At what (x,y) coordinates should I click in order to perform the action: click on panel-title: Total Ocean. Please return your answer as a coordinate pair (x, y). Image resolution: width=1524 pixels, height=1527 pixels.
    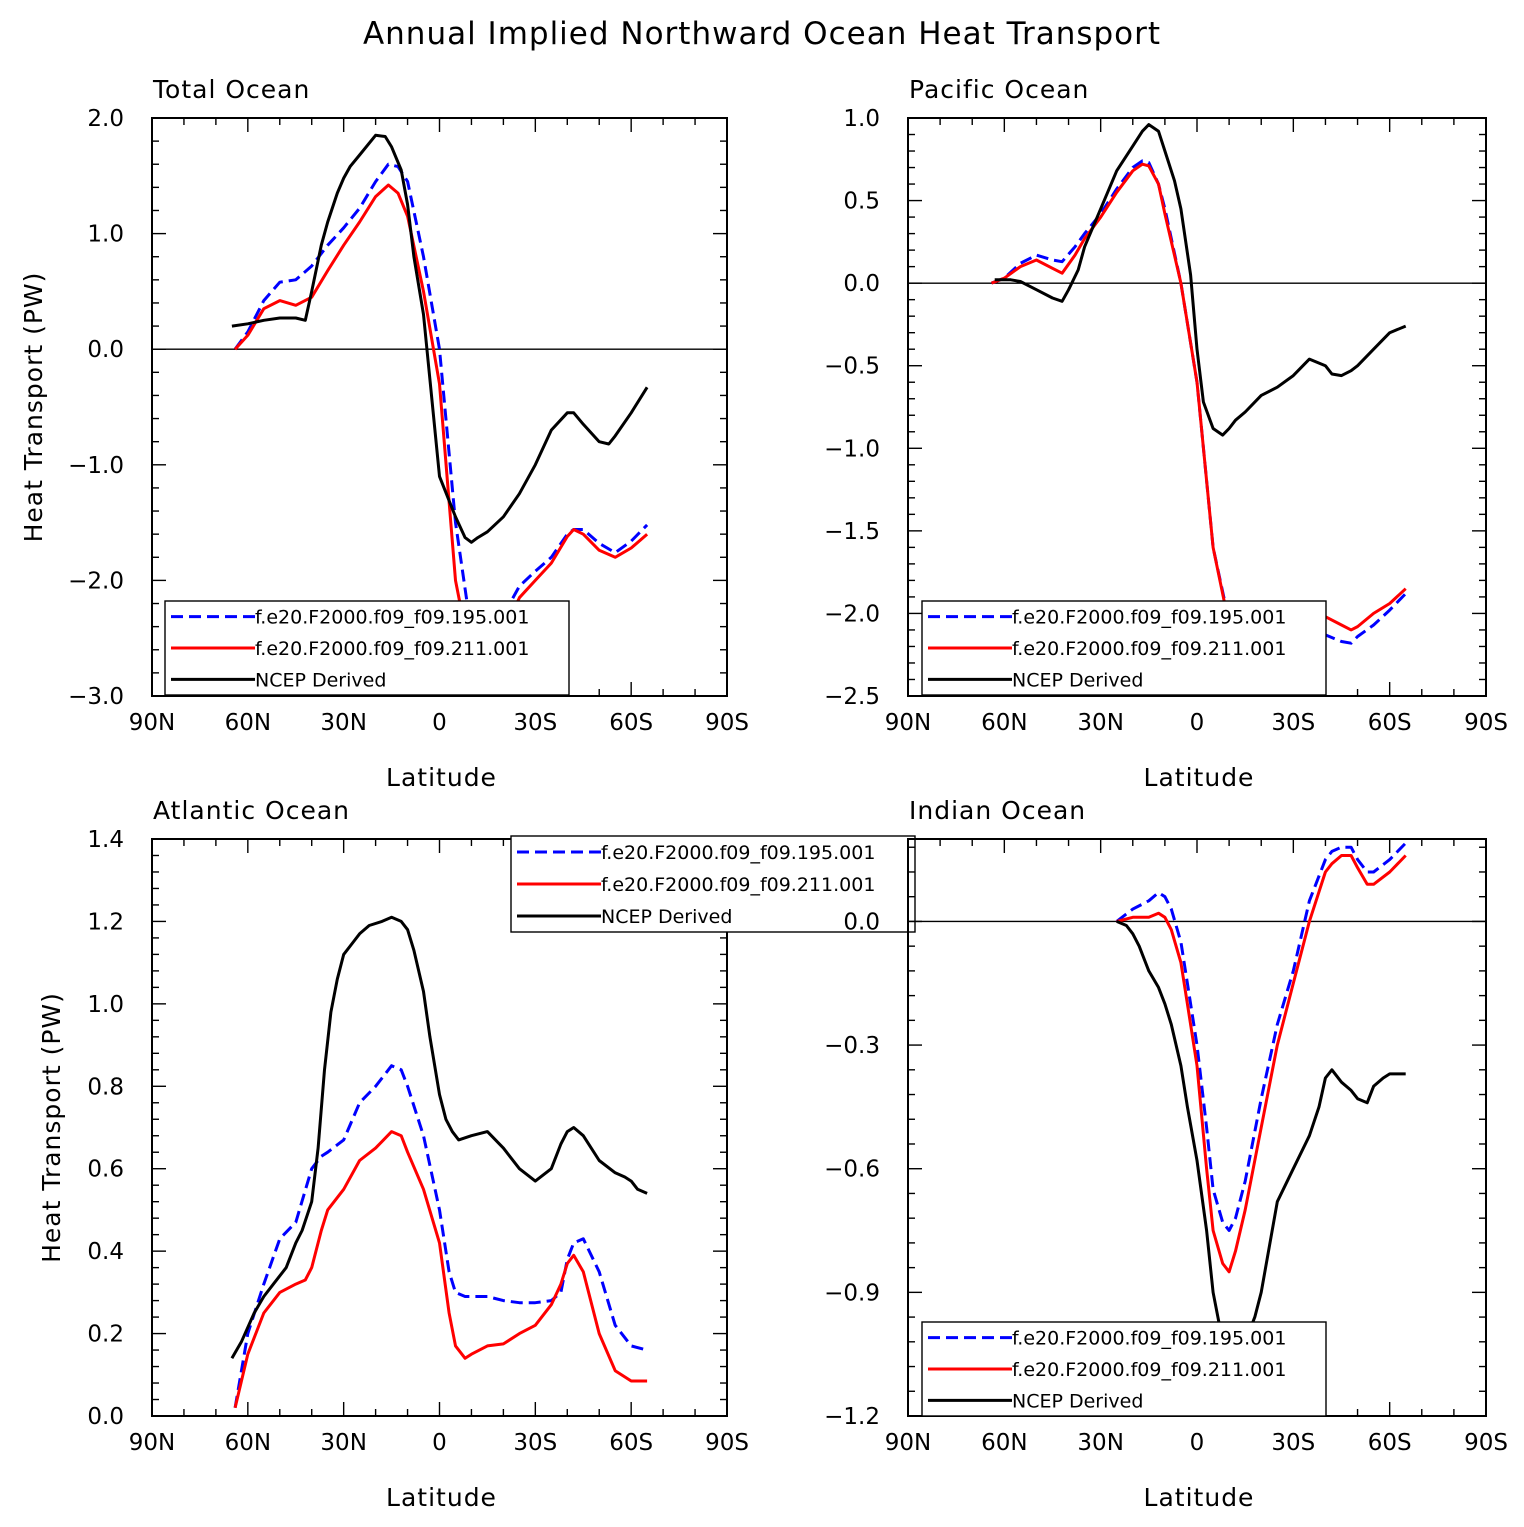
    Looking at the image, I should click on (231, 89).